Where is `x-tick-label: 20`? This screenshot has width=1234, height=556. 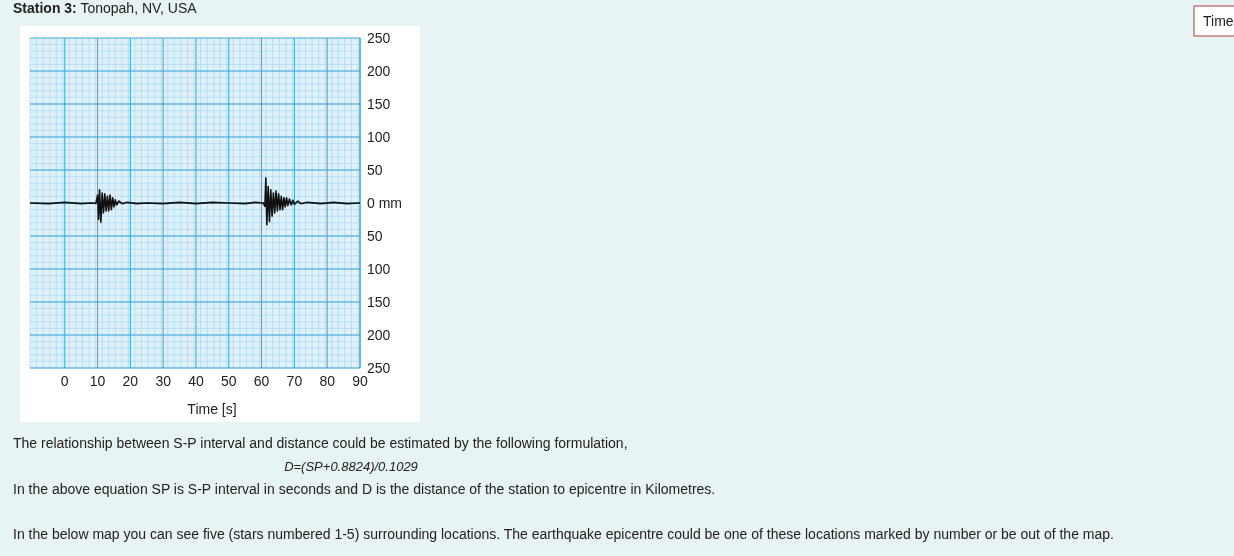 x-tick-label: 20 is located at coordinates (130, 381).